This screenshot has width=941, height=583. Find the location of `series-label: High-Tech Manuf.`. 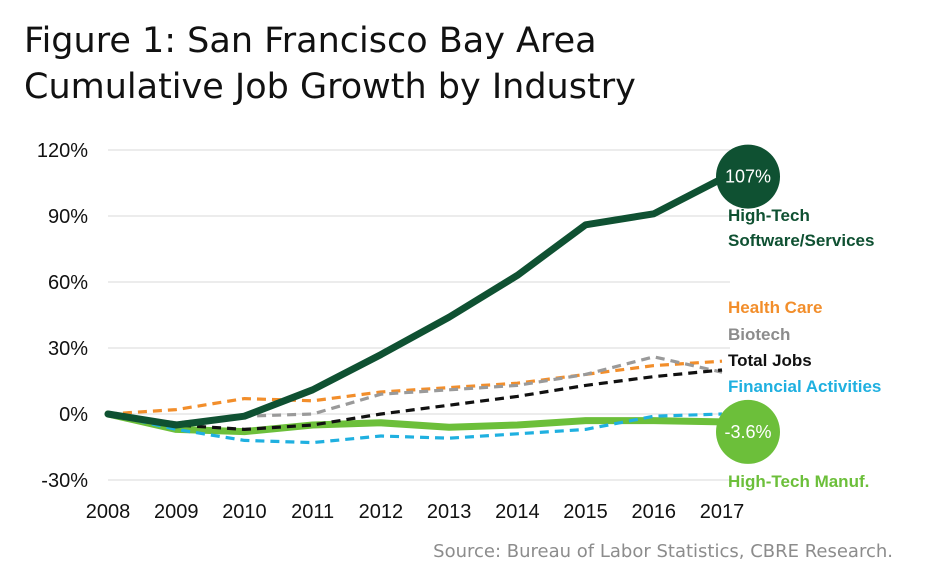

series-label: High-Tech Manuf. is located at coordinates (798, 481).